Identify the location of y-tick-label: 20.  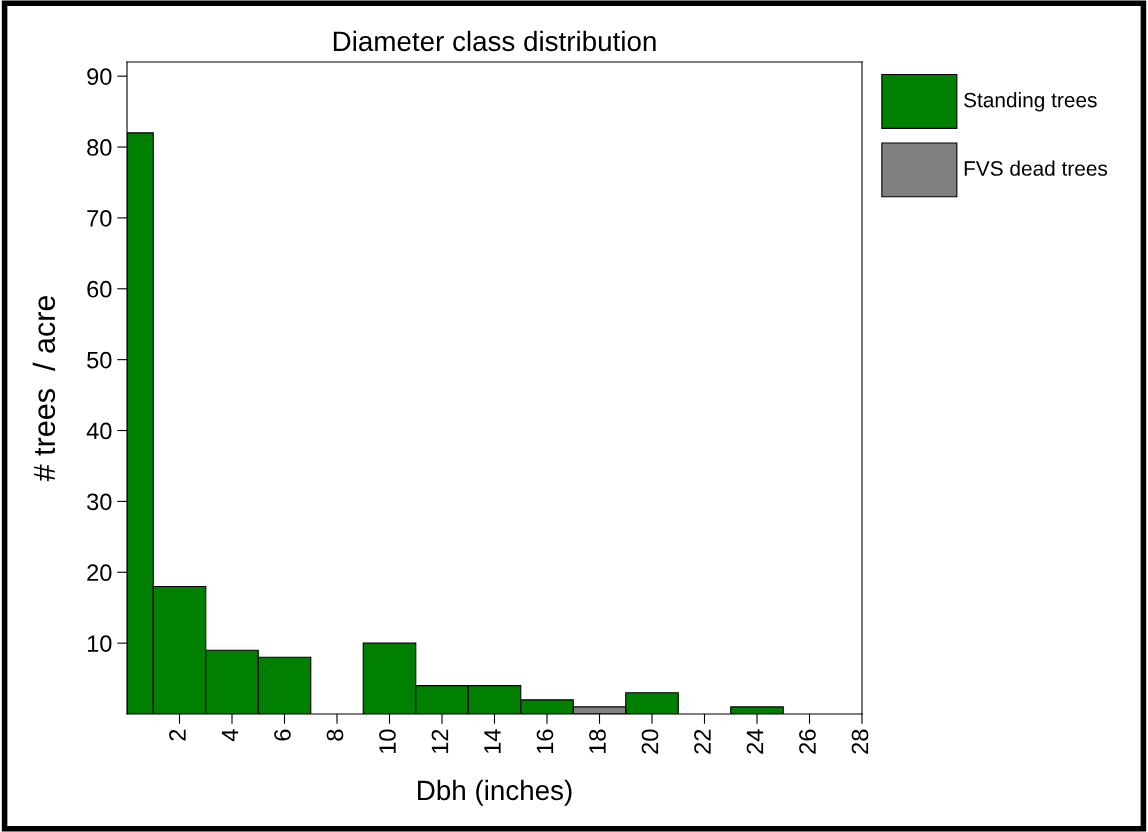
(99, 573).